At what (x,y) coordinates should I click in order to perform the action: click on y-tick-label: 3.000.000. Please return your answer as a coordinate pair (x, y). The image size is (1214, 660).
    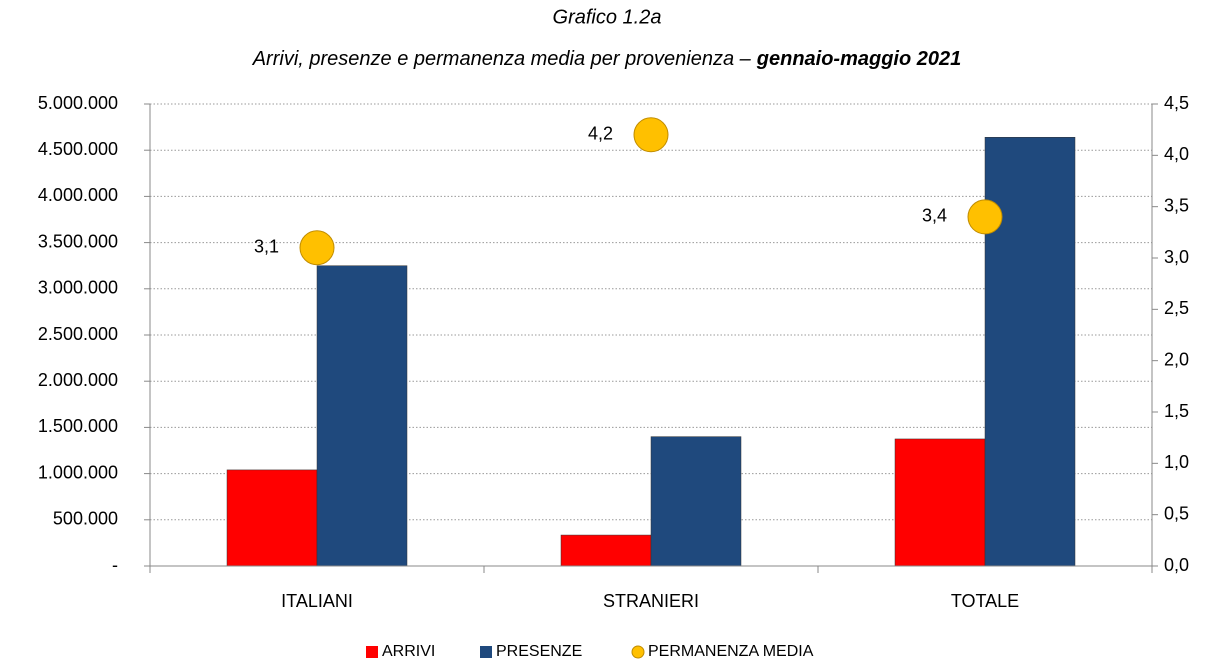
    Looking at the image, I should click on (78, 288).